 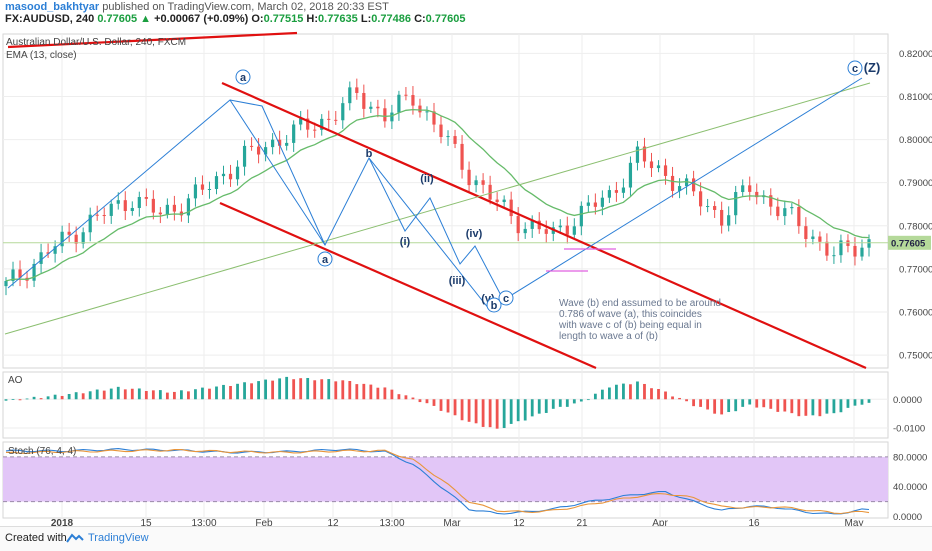 I want to click on x-tick-label: May, so click(x=854, y=522).